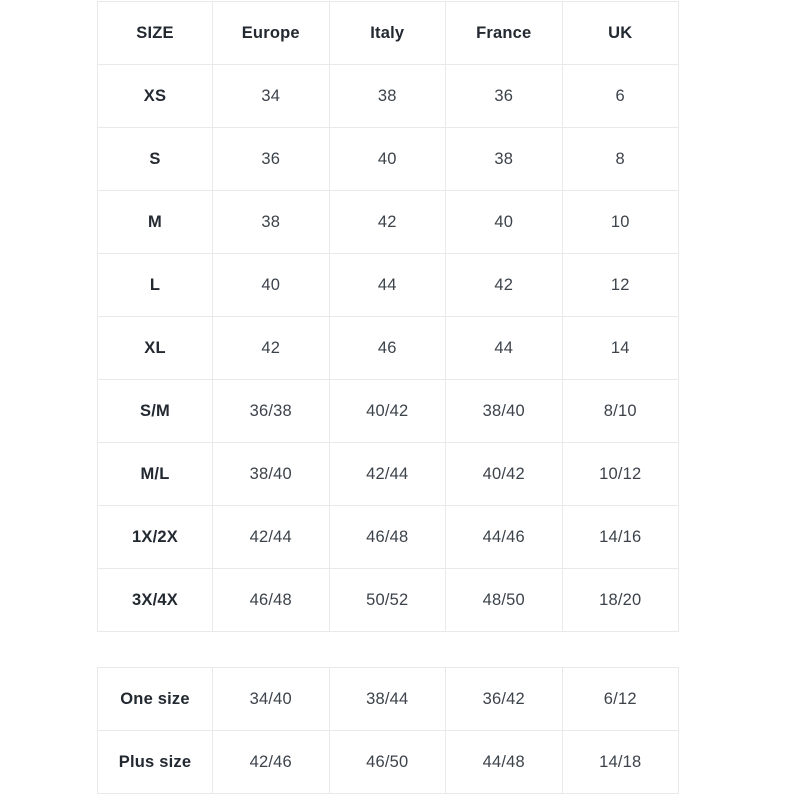 This screenshot has width=800, height=800. Describe the element at coordinates (271, 537) in the screenshot. I see `cell-europe: 42/44` at that location.